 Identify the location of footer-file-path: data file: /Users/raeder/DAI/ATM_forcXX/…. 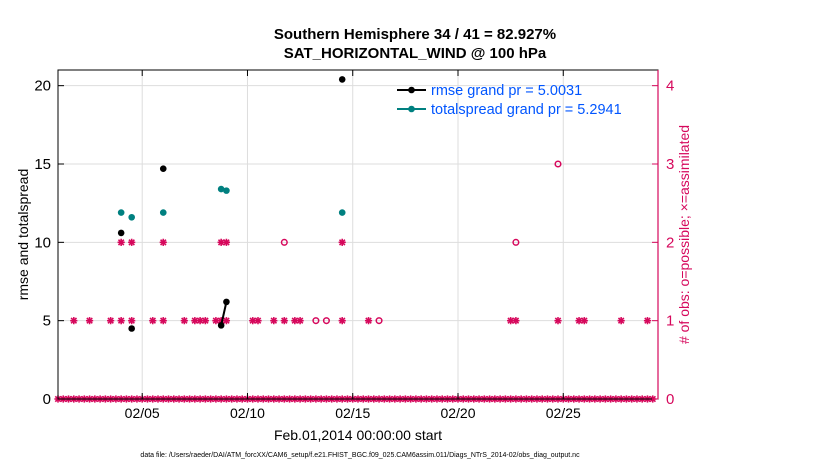
(360, 455).